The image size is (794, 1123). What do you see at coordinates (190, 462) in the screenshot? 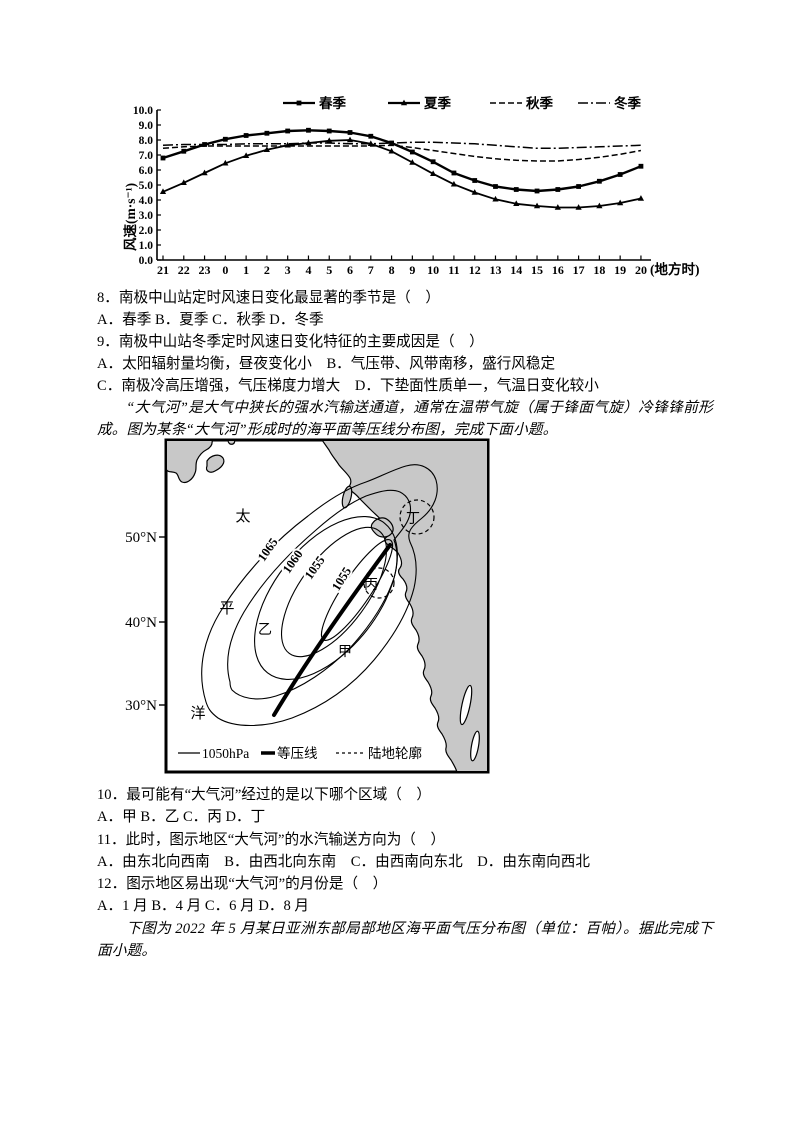
I see `northwest-corner-land` at bounding box center [190, 462].